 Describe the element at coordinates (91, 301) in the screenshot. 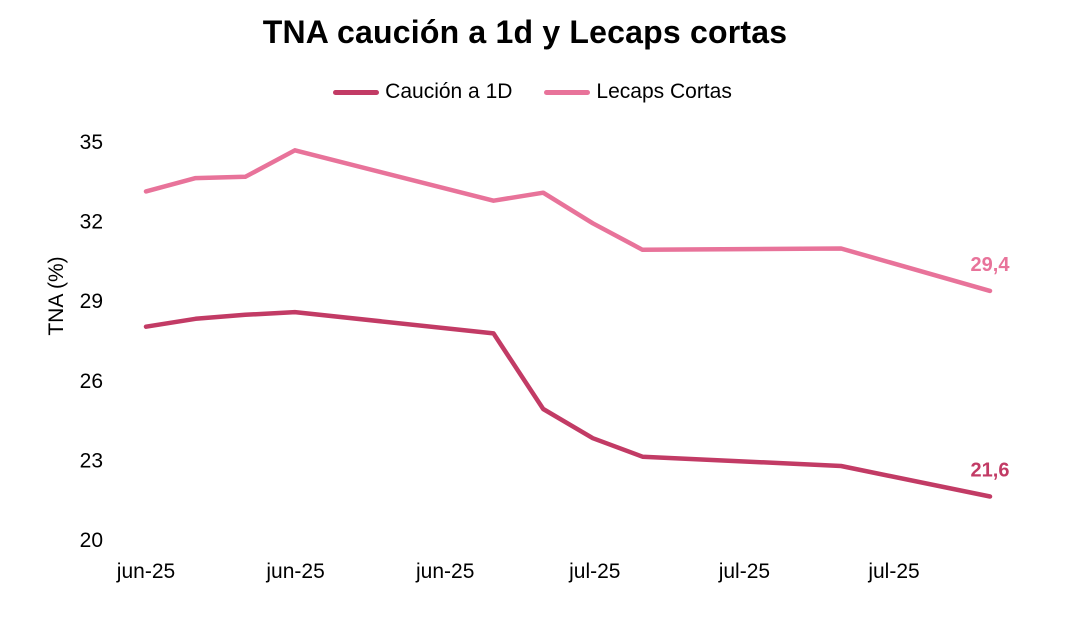

I see `y-tick-label: 29` at that location.